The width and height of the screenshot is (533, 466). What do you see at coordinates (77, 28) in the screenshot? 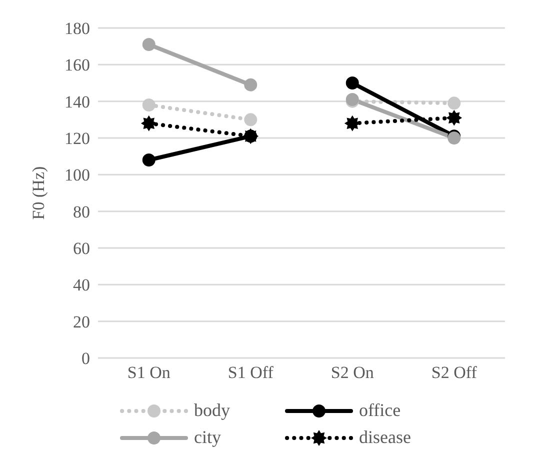
I see `y-tick-label: 180` at bounding box center [77, 28].